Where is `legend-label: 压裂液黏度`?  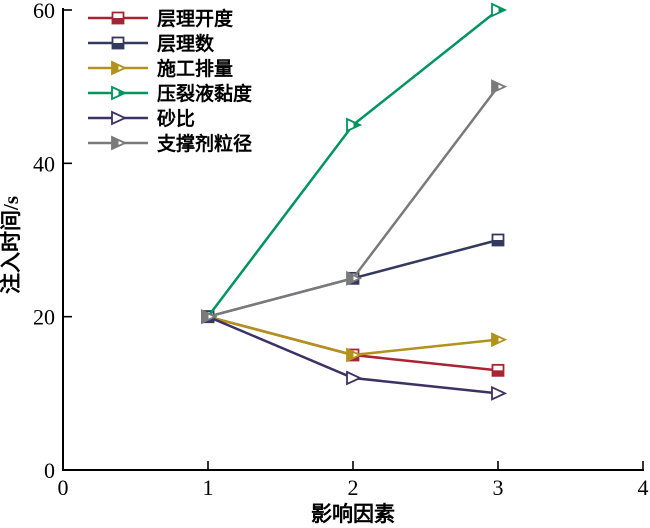 legend-label: 压裂液黏度 is located at coordinates (205, 93).